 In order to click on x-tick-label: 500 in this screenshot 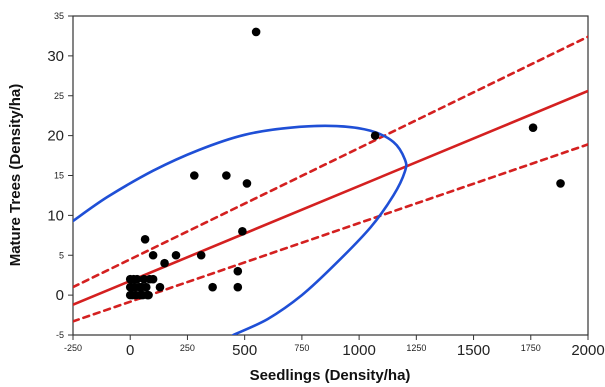, I will do `click(244, 350)`.